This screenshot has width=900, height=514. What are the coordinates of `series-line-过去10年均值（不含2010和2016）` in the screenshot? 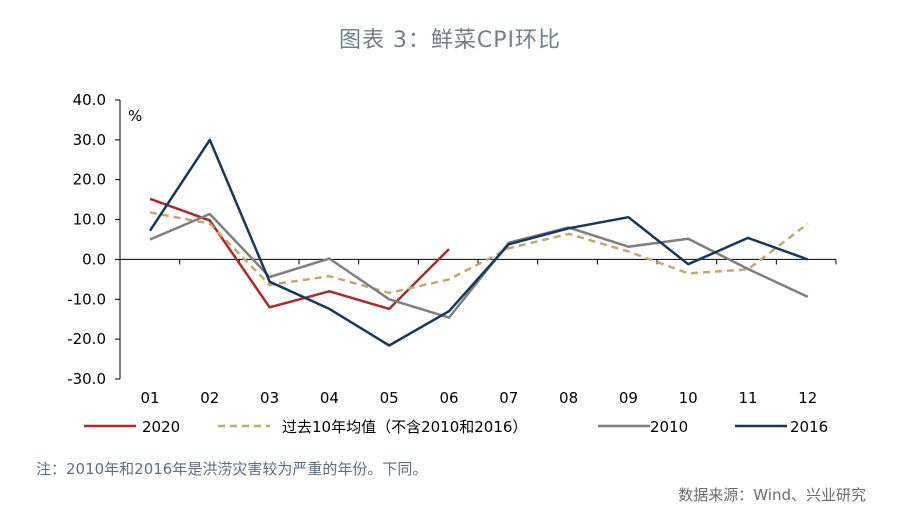 It's located at (479, 253).